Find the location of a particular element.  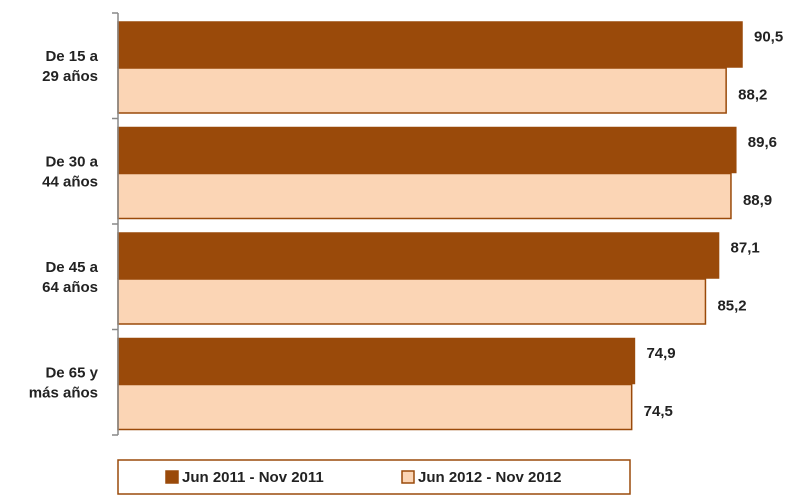

data-label: 85,2 is located at coordinates (731, 306).